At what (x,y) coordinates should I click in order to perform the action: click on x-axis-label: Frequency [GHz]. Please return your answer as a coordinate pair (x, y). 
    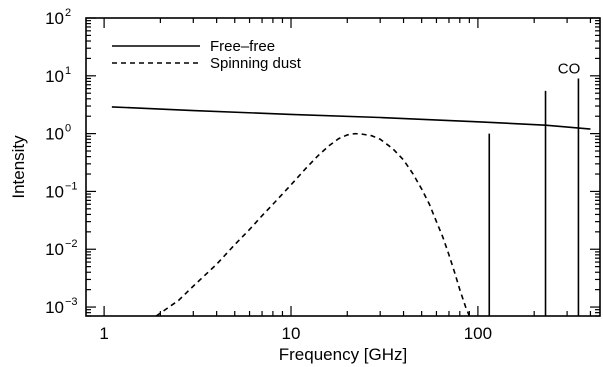
    Looking at the image, I should click on (343, 354).